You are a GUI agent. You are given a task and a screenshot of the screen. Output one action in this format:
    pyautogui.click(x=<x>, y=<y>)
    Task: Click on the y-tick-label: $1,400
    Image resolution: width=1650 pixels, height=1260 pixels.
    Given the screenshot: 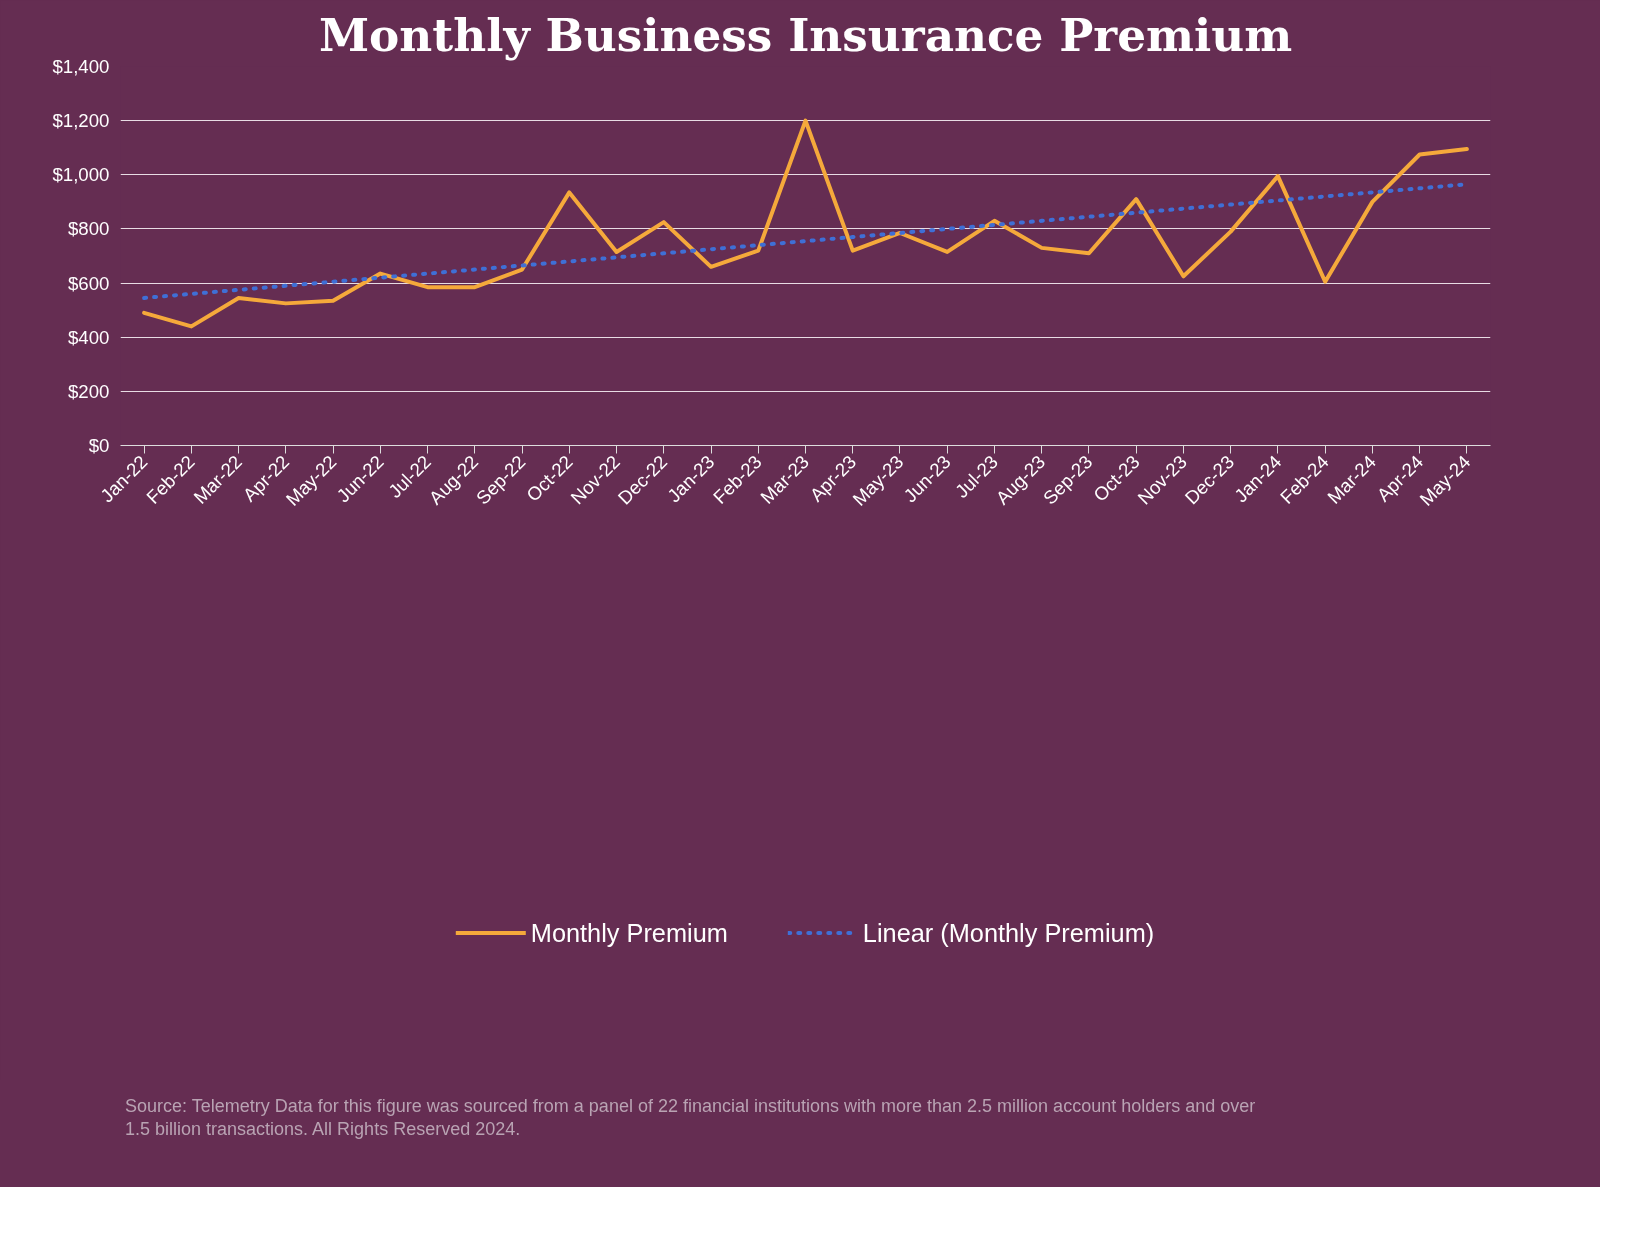 What is the action you would take?
    pyautogui.click(x=81, y=66)
    